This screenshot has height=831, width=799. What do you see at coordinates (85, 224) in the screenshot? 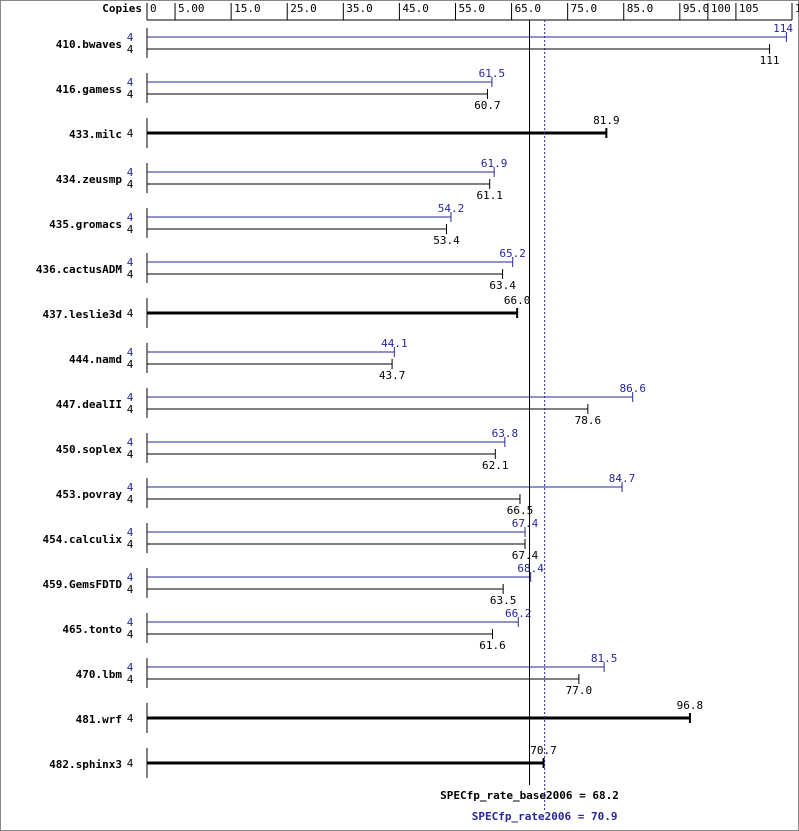
I see `benchmark-name: 435.gromacs` at bounding box center [85, 224].